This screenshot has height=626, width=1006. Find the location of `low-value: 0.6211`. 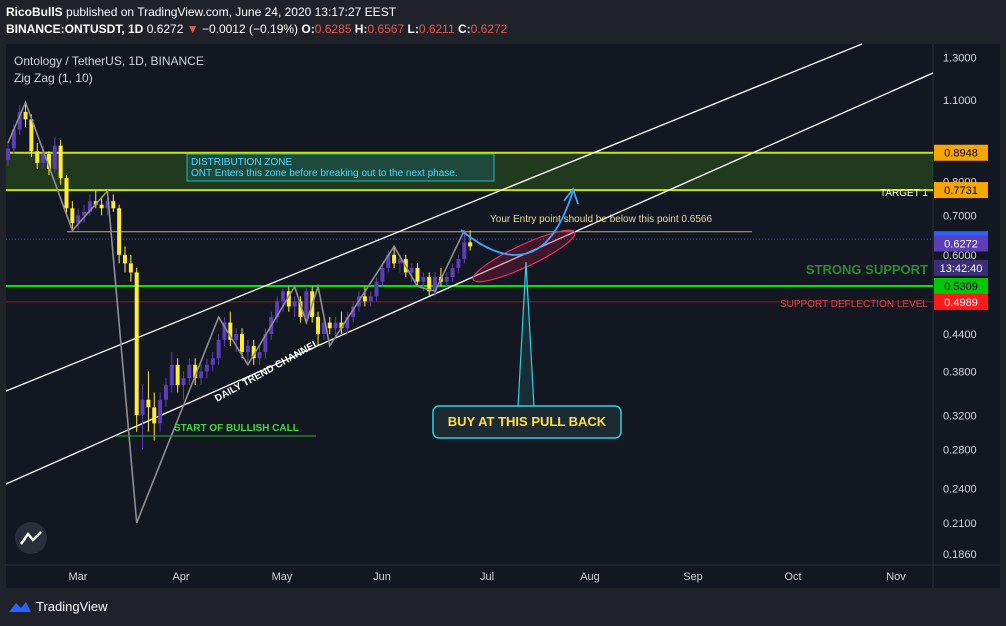

low-value: 0.6211 is located at coordinates (436, 29).